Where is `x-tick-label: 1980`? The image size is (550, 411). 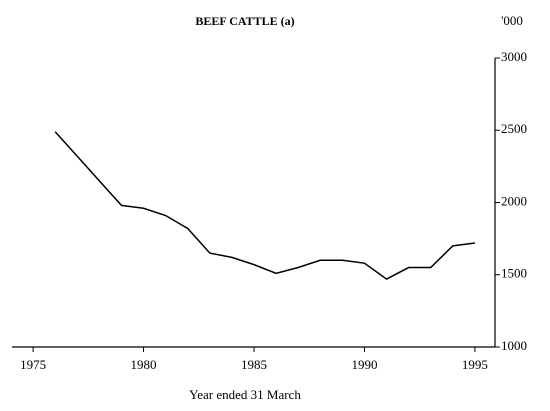 x-tick-label: 1980 is located at coordinates (144, 364).